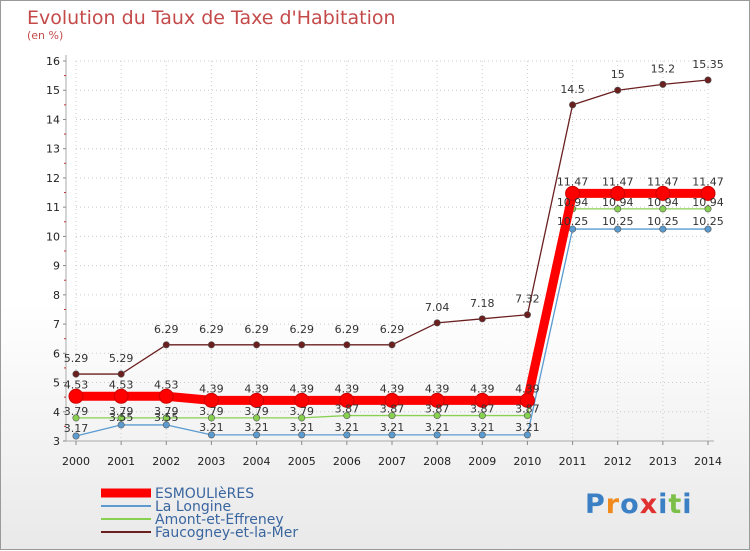  I want to click on x-tick-label: 2003, so click(211, 461).